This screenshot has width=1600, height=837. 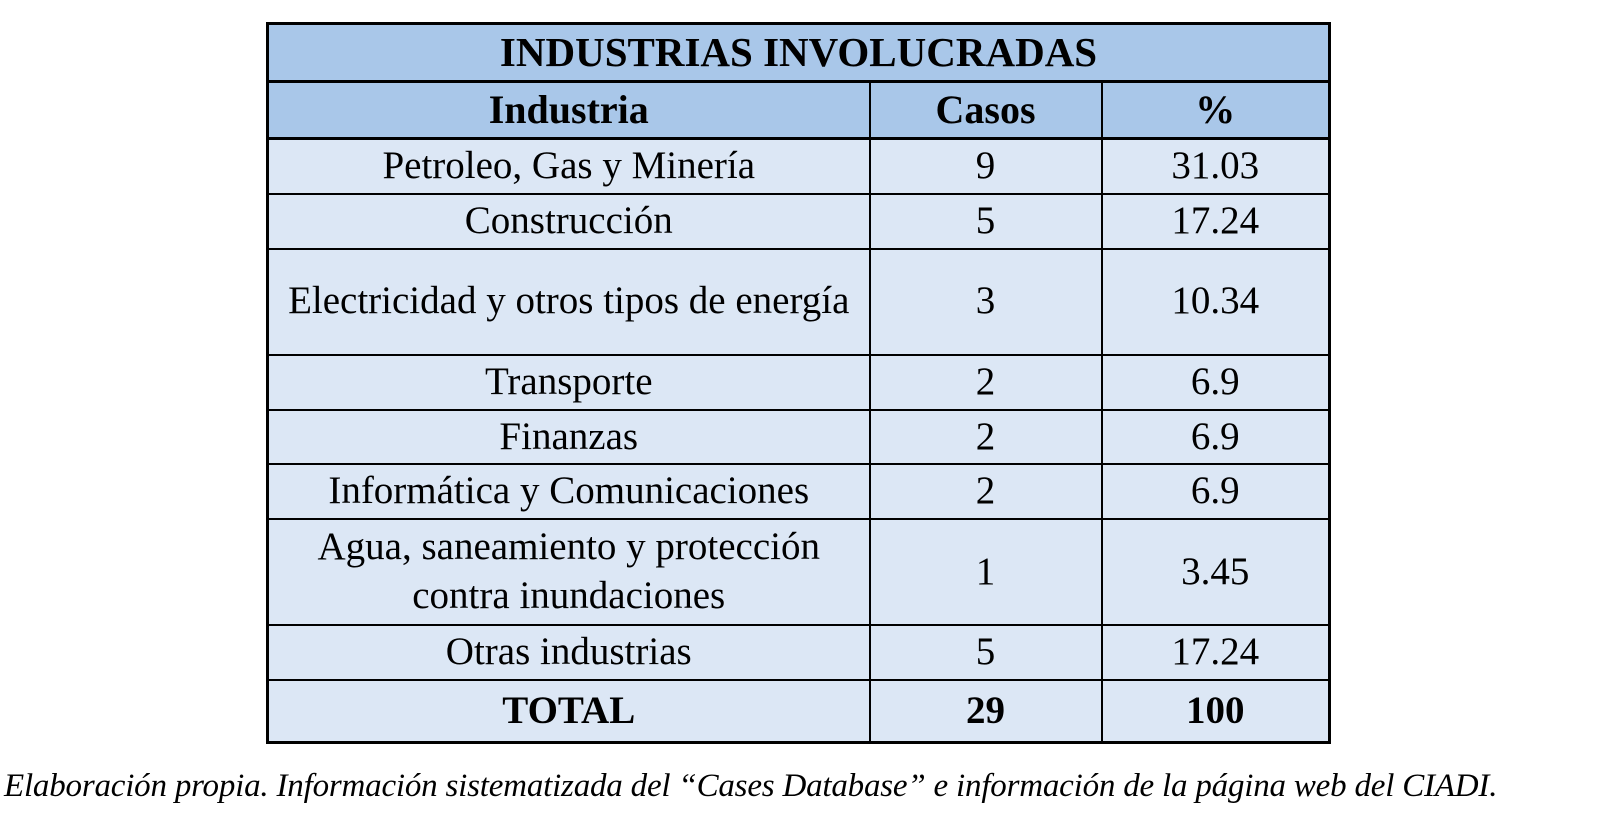 I want to click on column-header-industria: Industria, so click(x=568, y=110).